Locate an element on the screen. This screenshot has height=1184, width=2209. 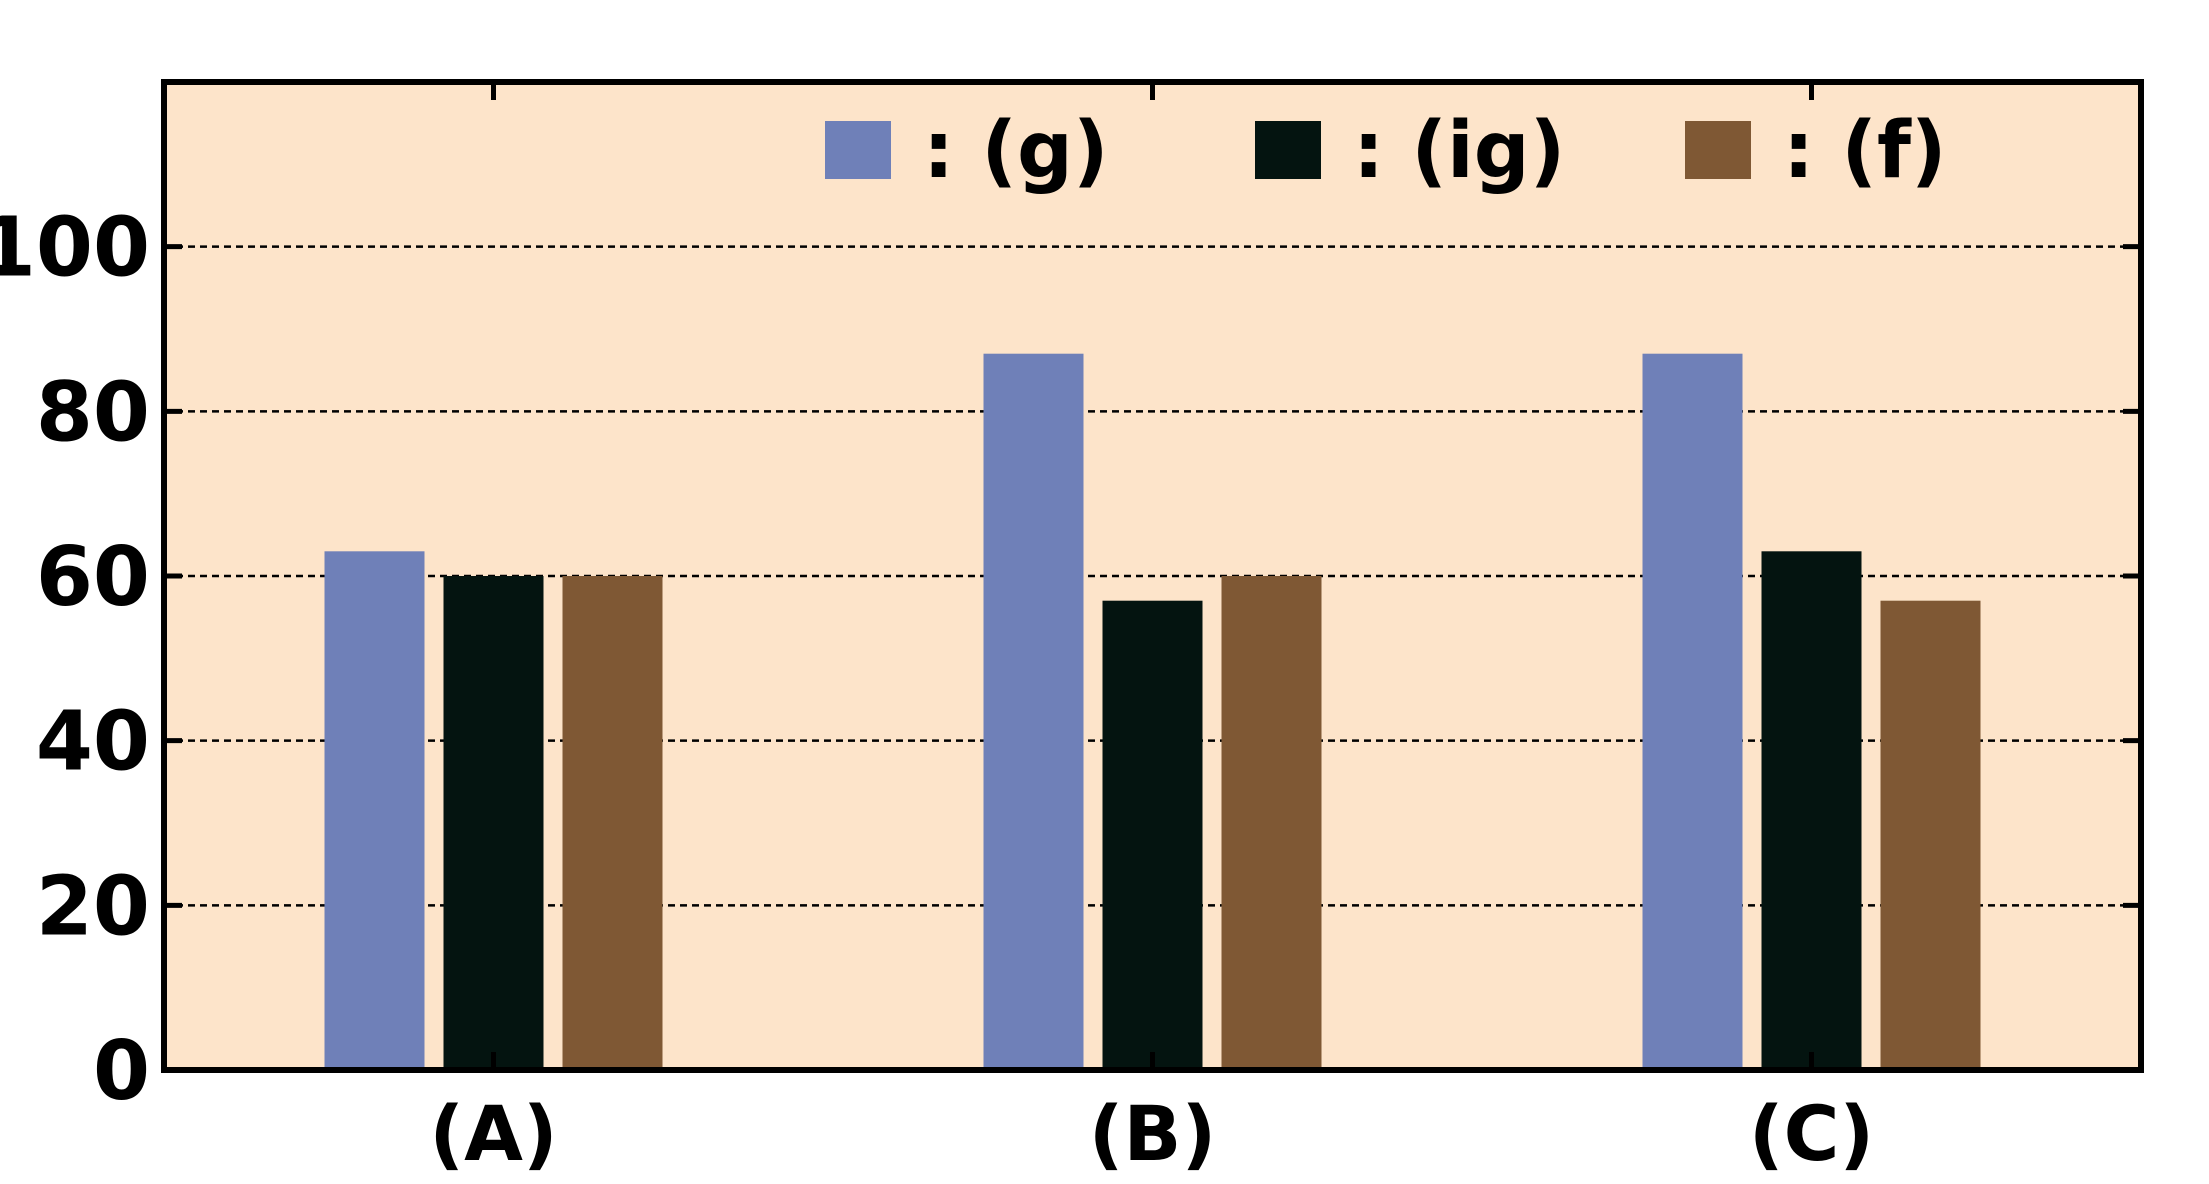
legend-label: : (g) is located at coordinates (1015, 151).